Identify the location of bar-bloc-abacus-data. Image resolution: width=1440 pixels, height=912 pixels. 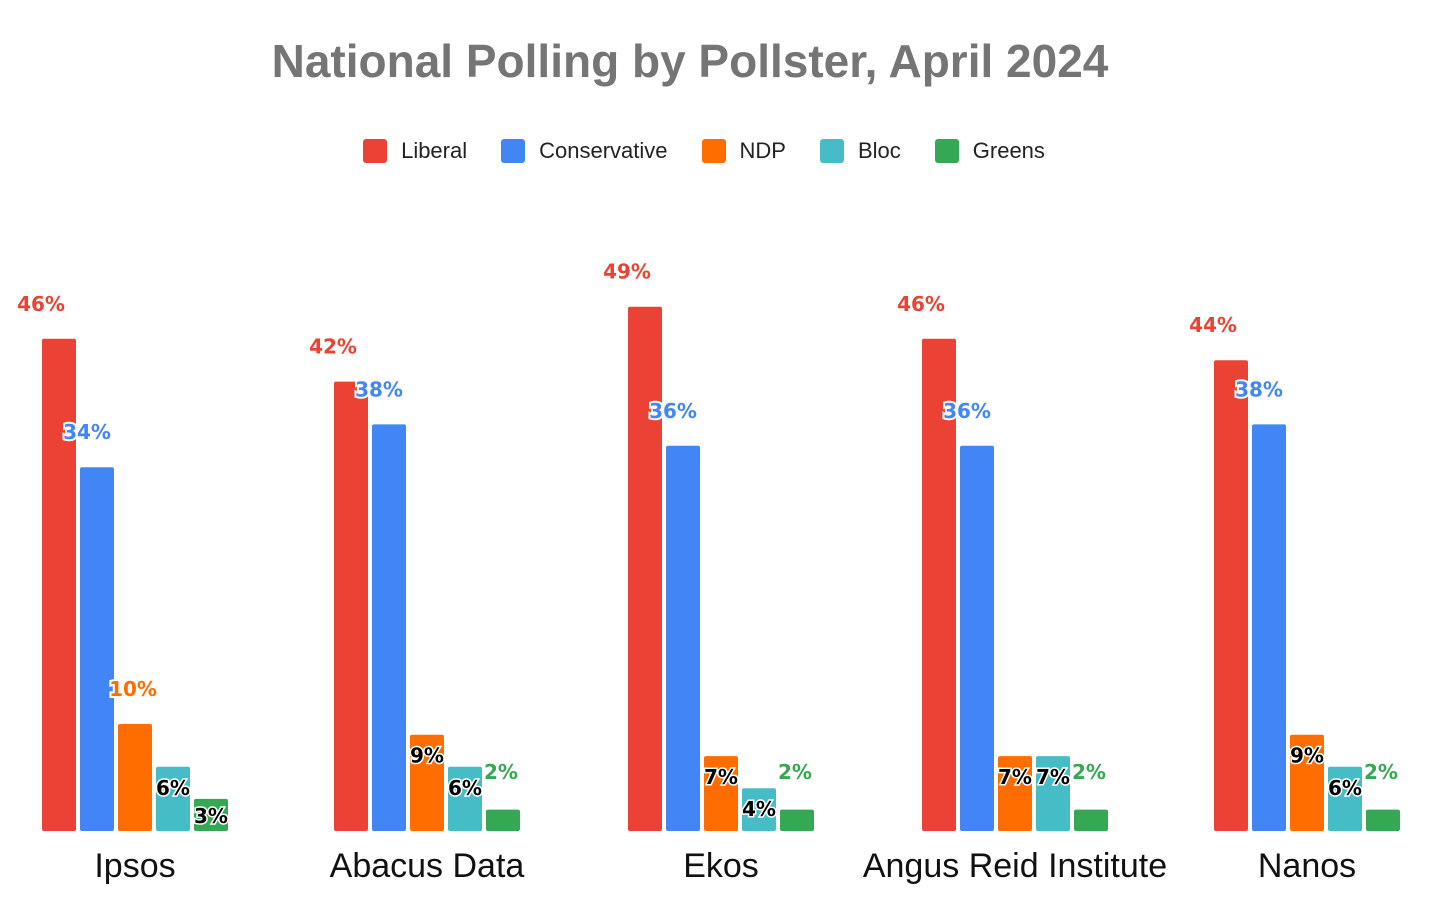
(465, 798).